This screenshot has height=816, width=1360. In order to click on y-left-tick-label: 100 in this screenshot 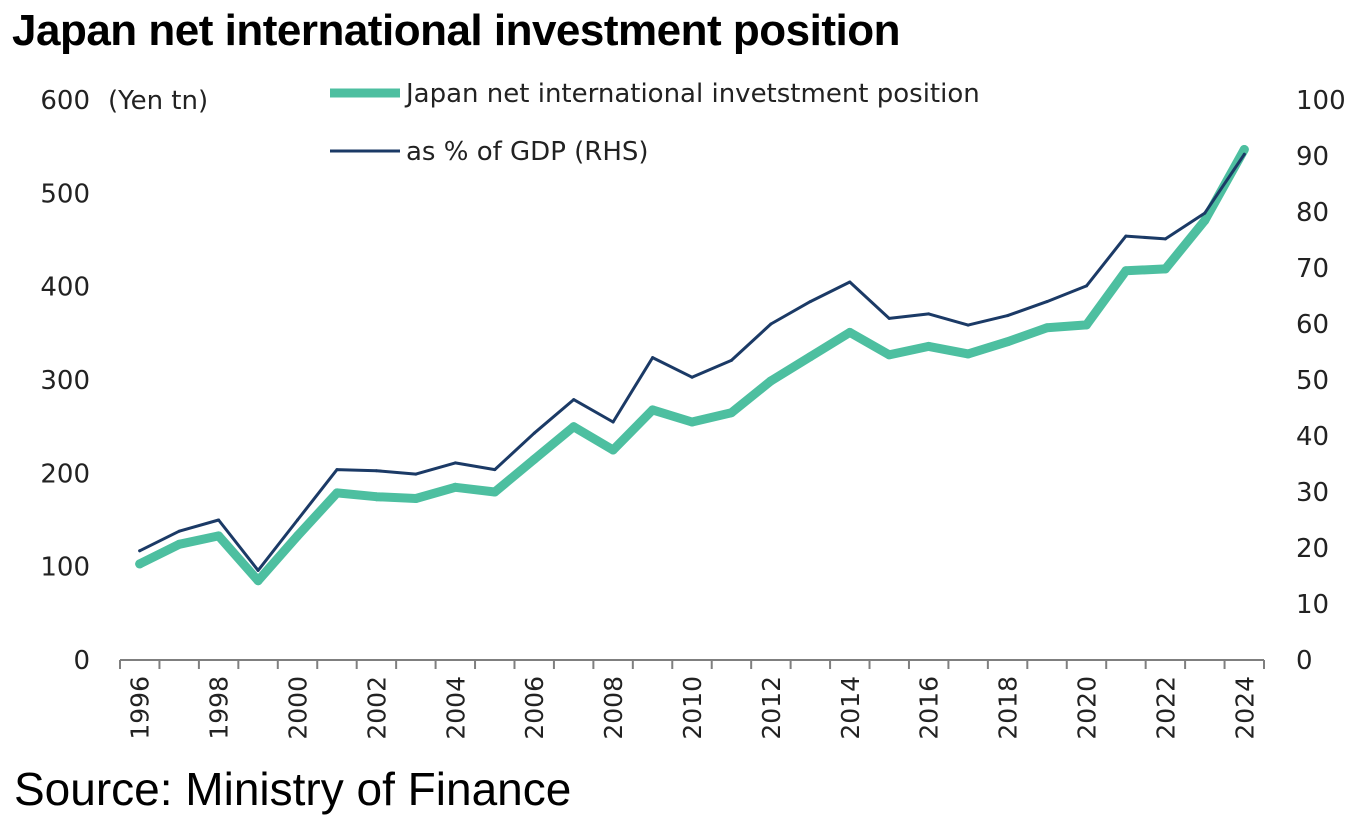, I will do `click(65, 568)`.